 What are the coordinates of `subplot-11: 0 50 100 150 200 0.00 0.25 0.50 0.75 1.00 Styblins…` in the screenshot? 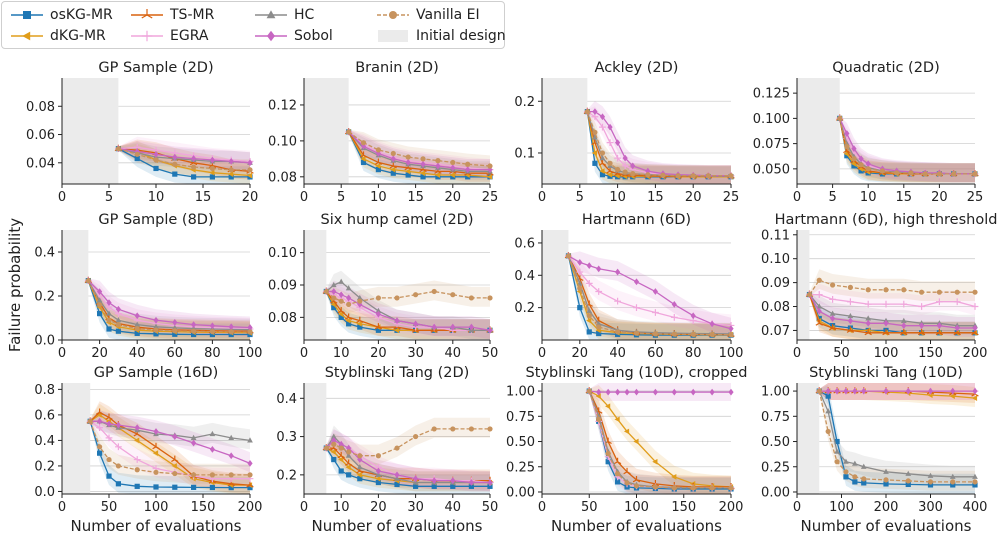 It's located at (626, 440).